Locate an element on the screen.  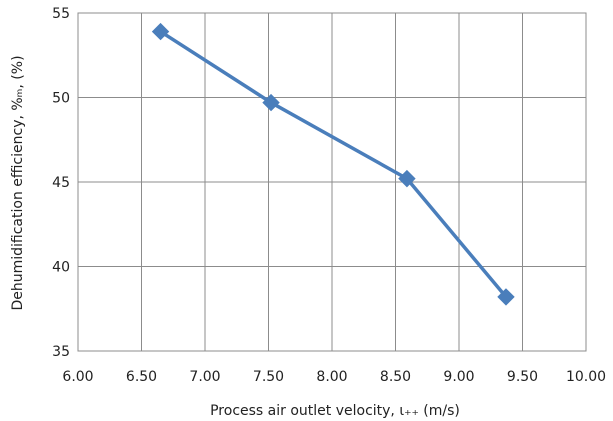
y-tick-label: 55 is located at coordinates (61, 14).